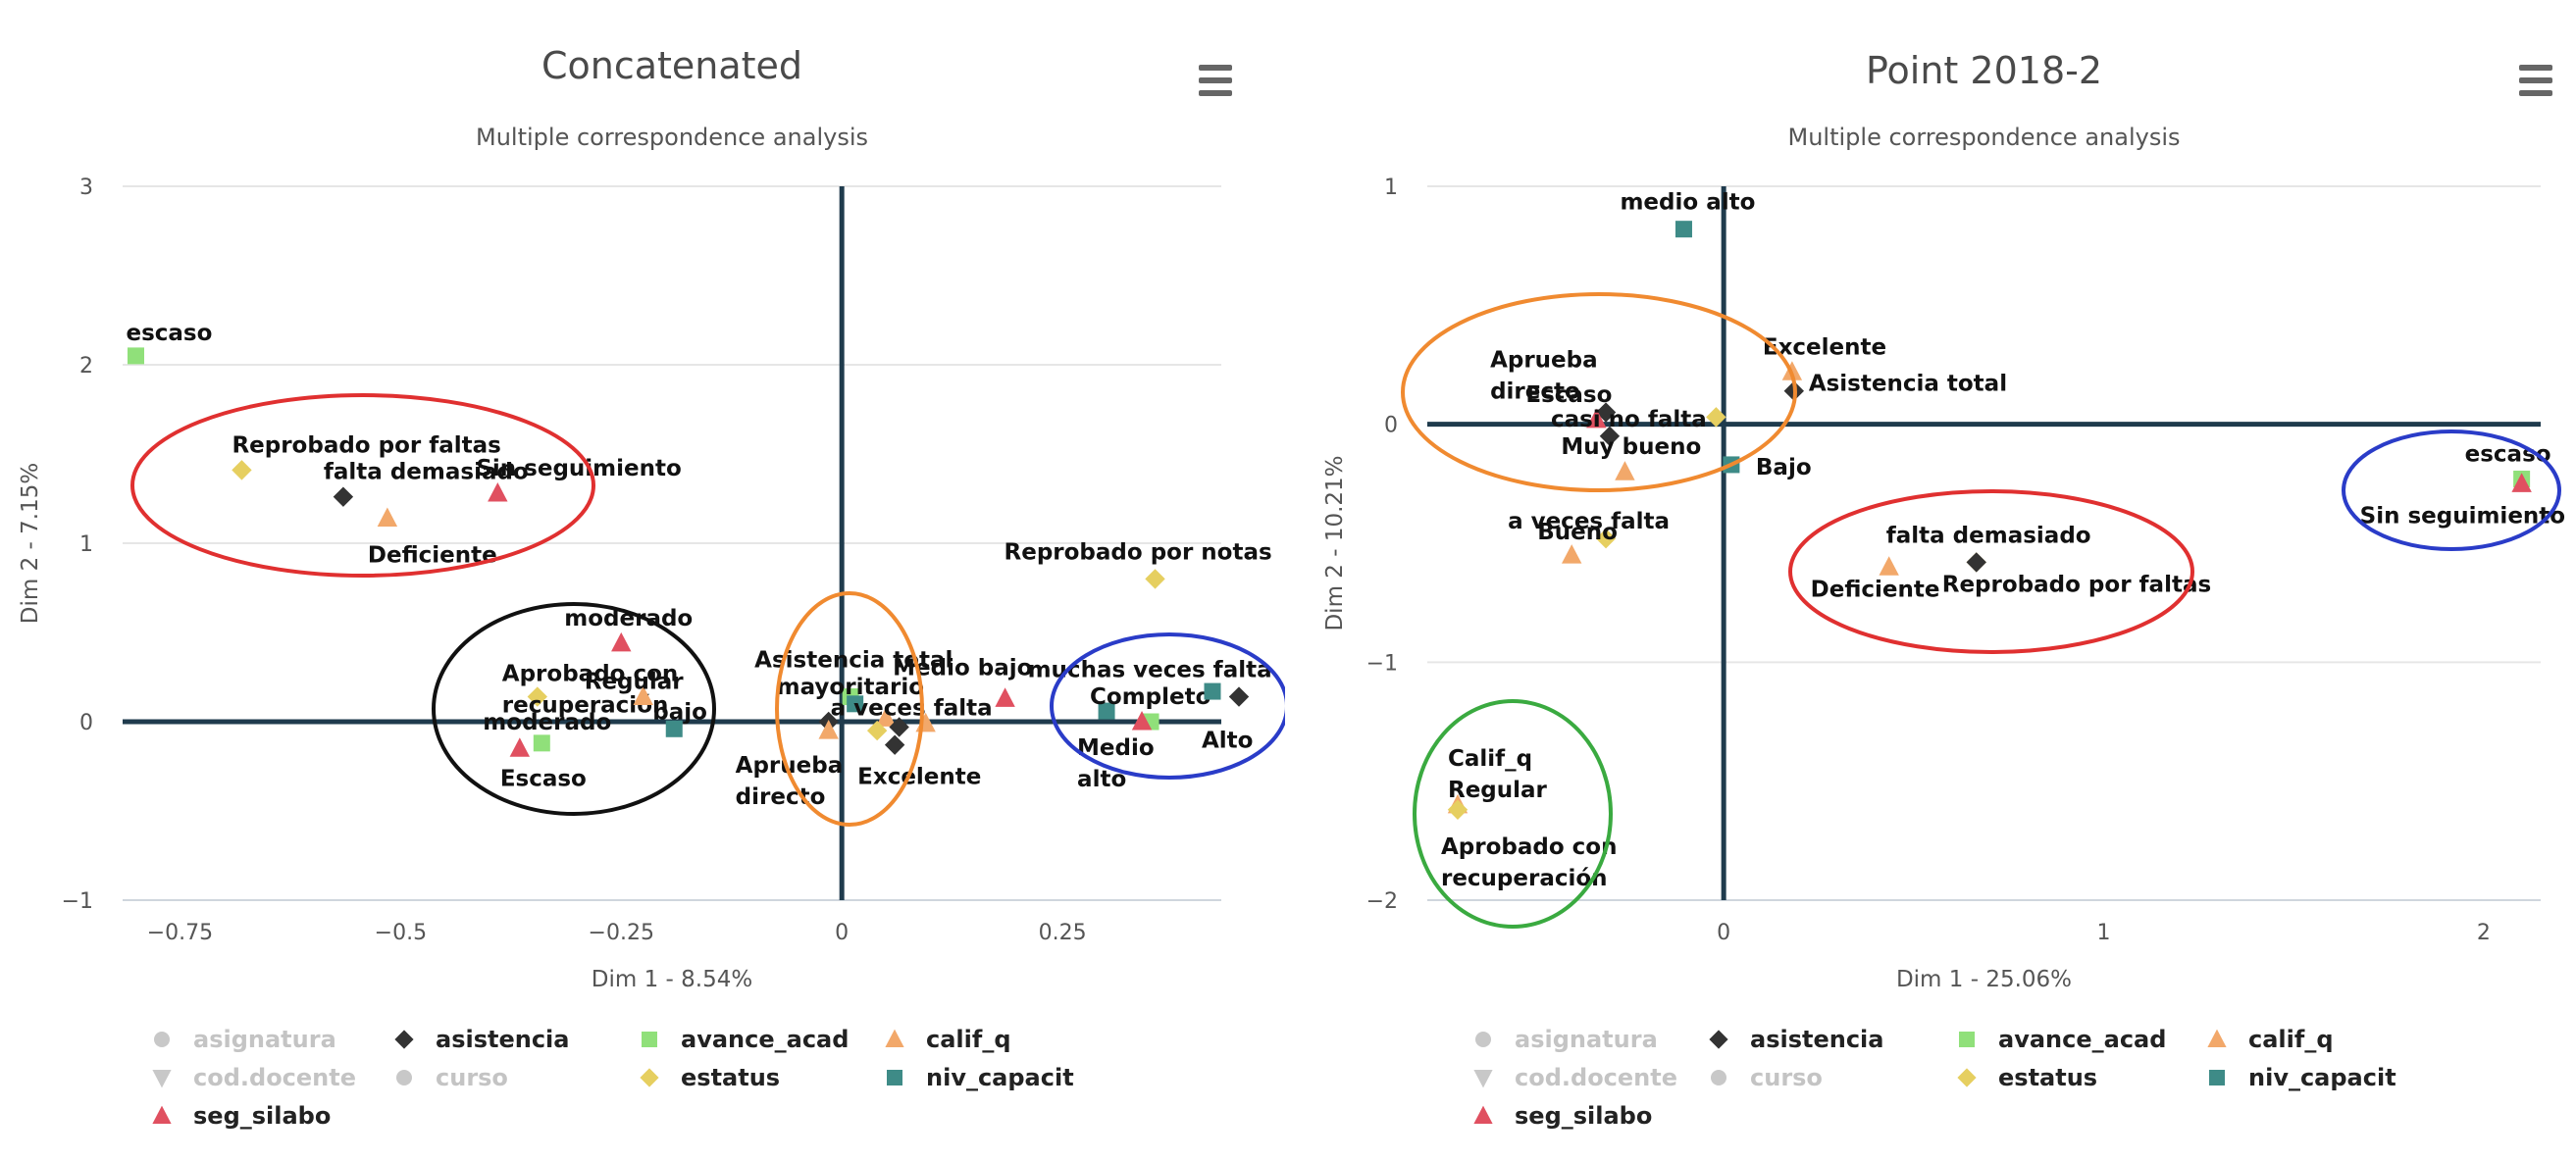 The height and width of the screenshot is (1161, 2576). Describe the element at coordinates (30, 543) in the screenshot. I see `y-axis-label: Dim 2 - 7.15%` at that location.